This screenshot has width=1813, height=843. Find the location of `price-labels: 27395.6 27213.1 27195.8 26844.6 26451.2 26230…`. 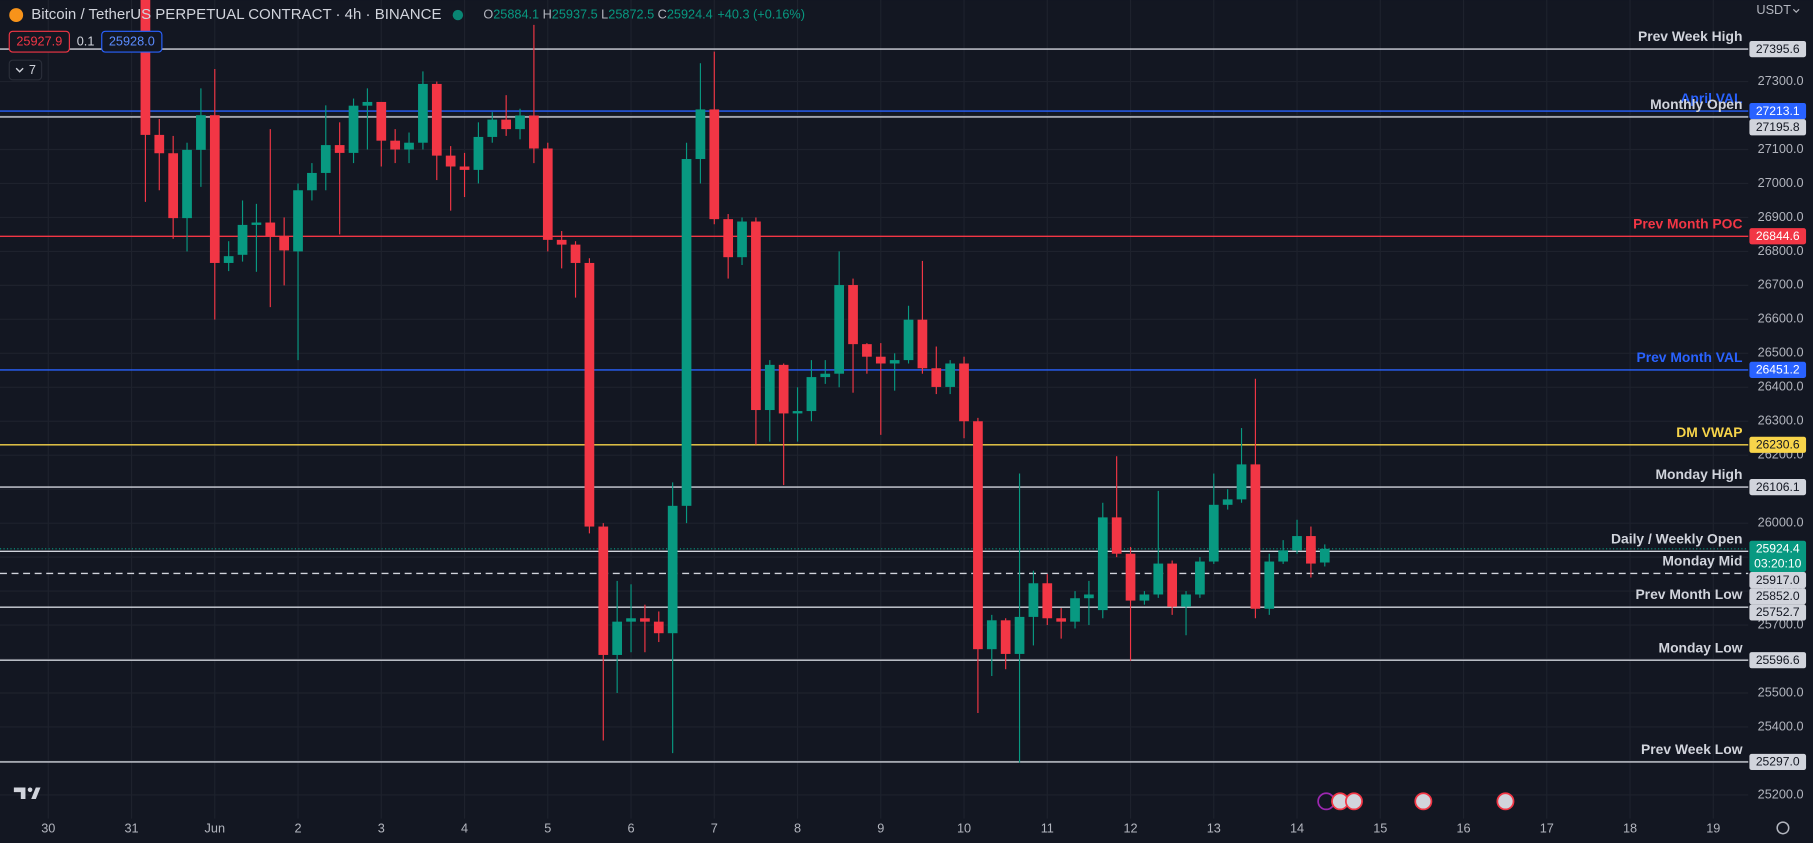

price-labels: 27395.6 27213.1 27195.8 26844.6 26451.2 26230… is located at coordinates (1778, 406).